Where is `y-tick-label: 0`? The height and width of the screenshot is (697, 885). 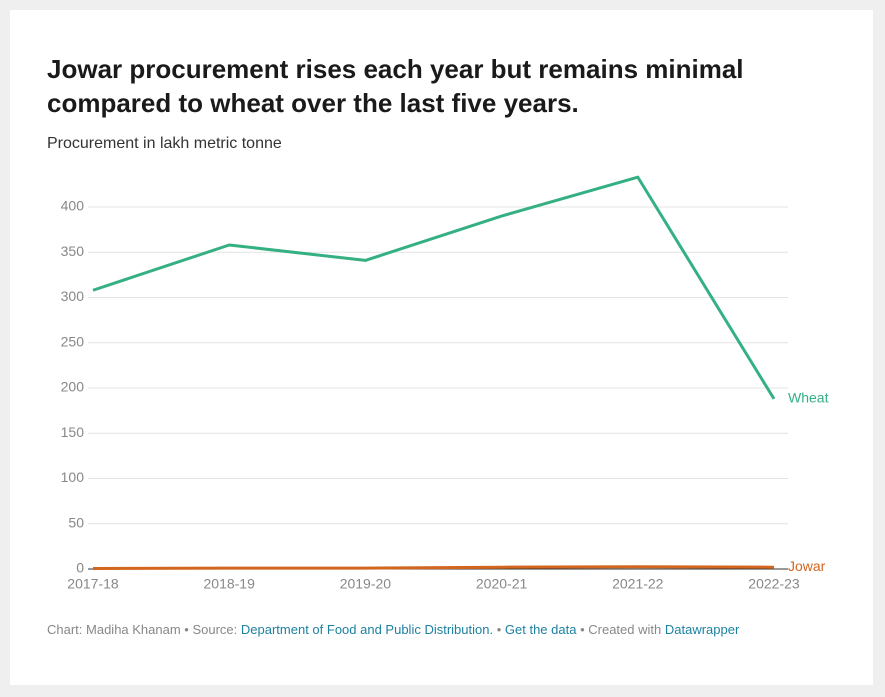 y-tick-label: 0 is located at coordinates (80, 568).